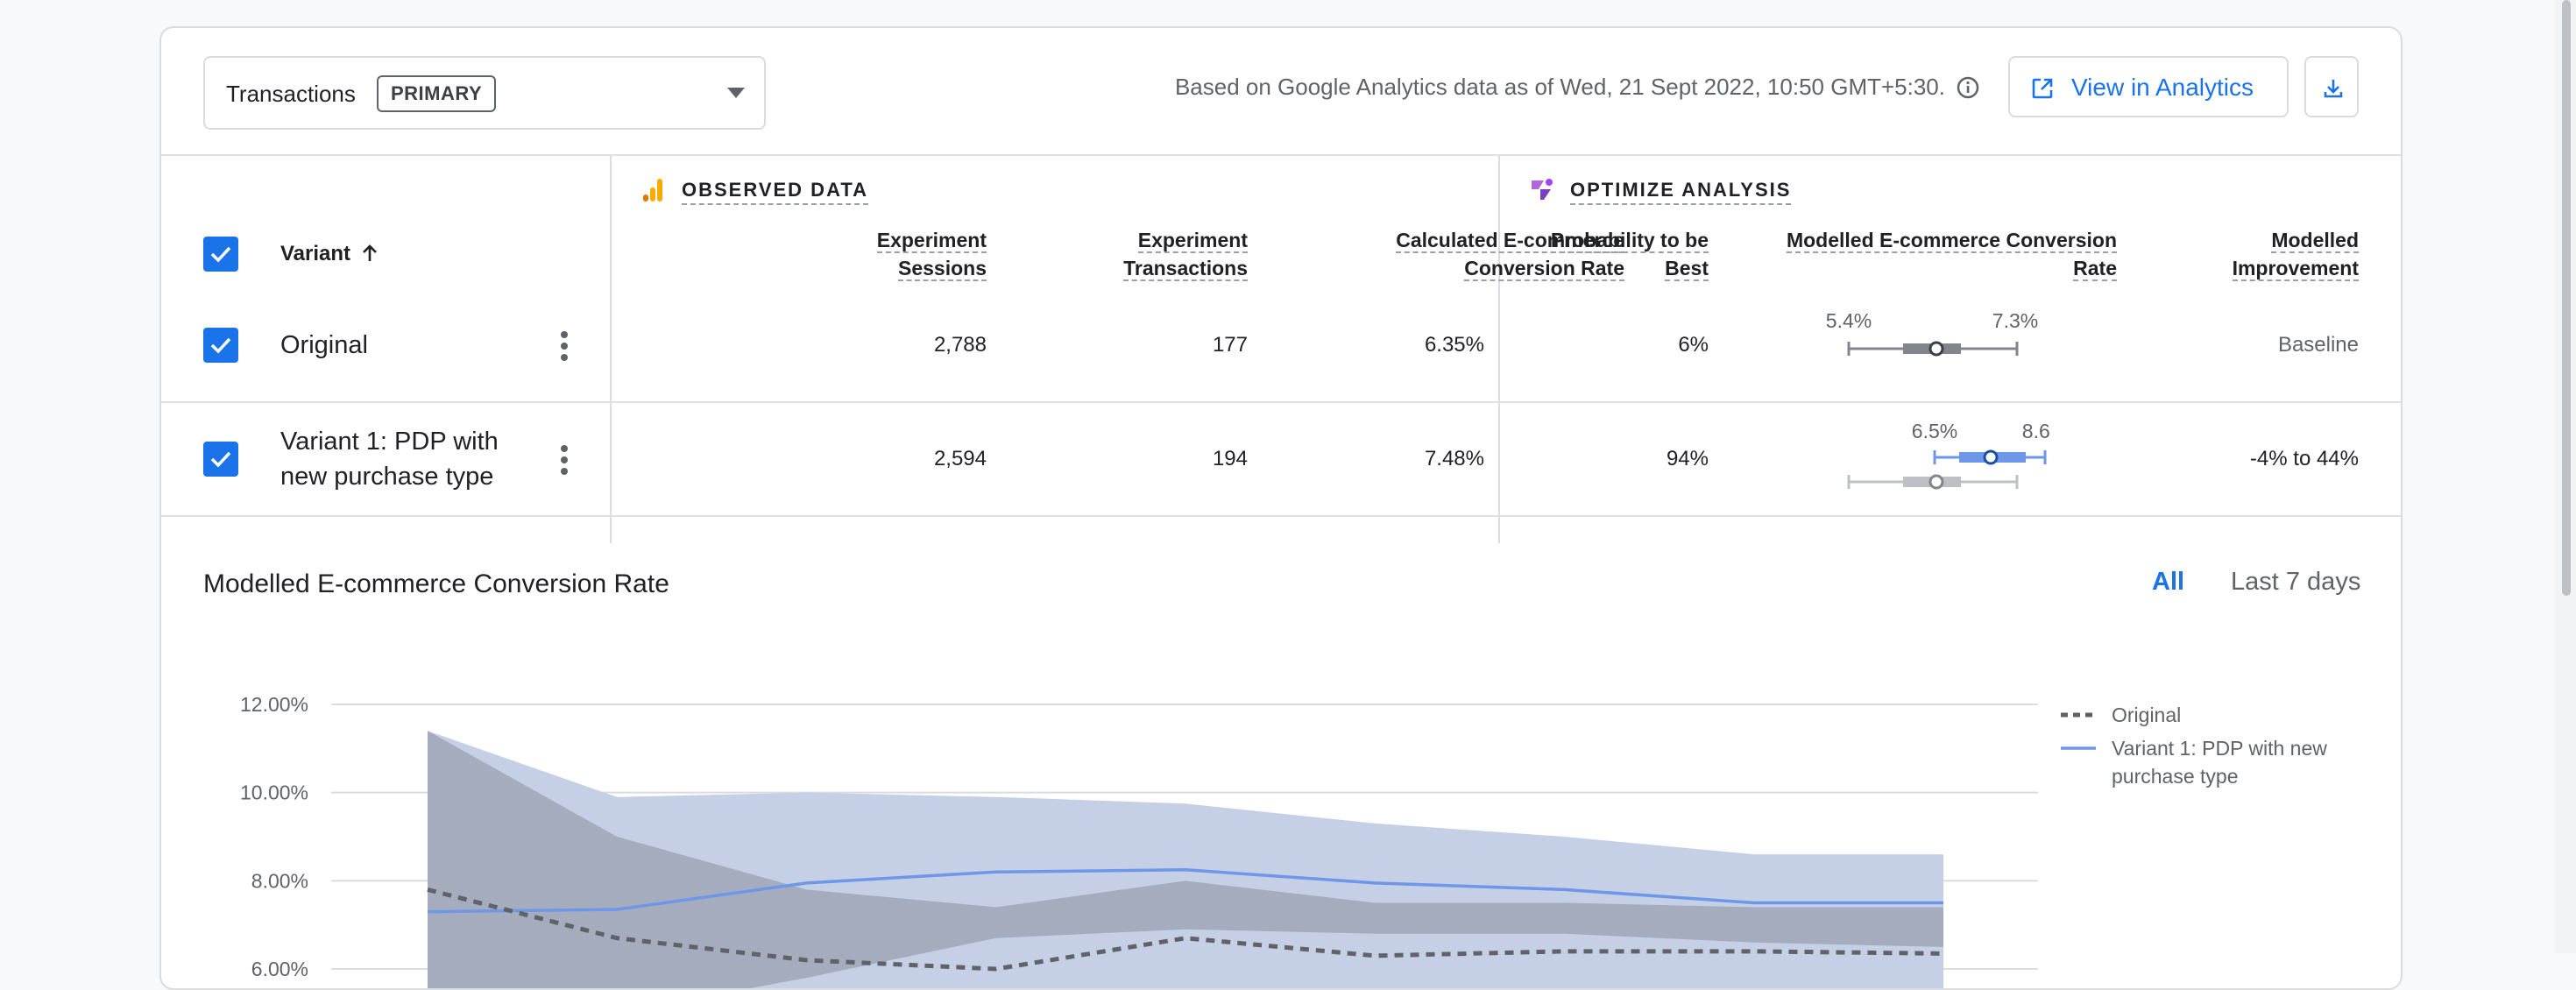  I want to click on table-bottom-divider, so click(1281, 516).